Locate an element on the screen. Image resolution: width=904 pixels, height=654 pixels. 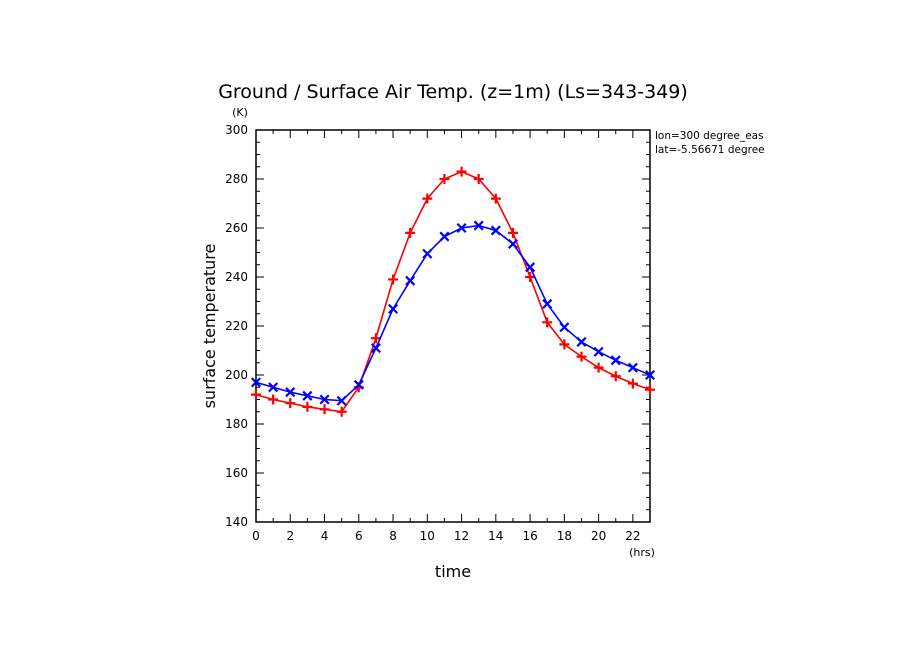
x-tick-label: 6 is located at coordinates (359, 536).